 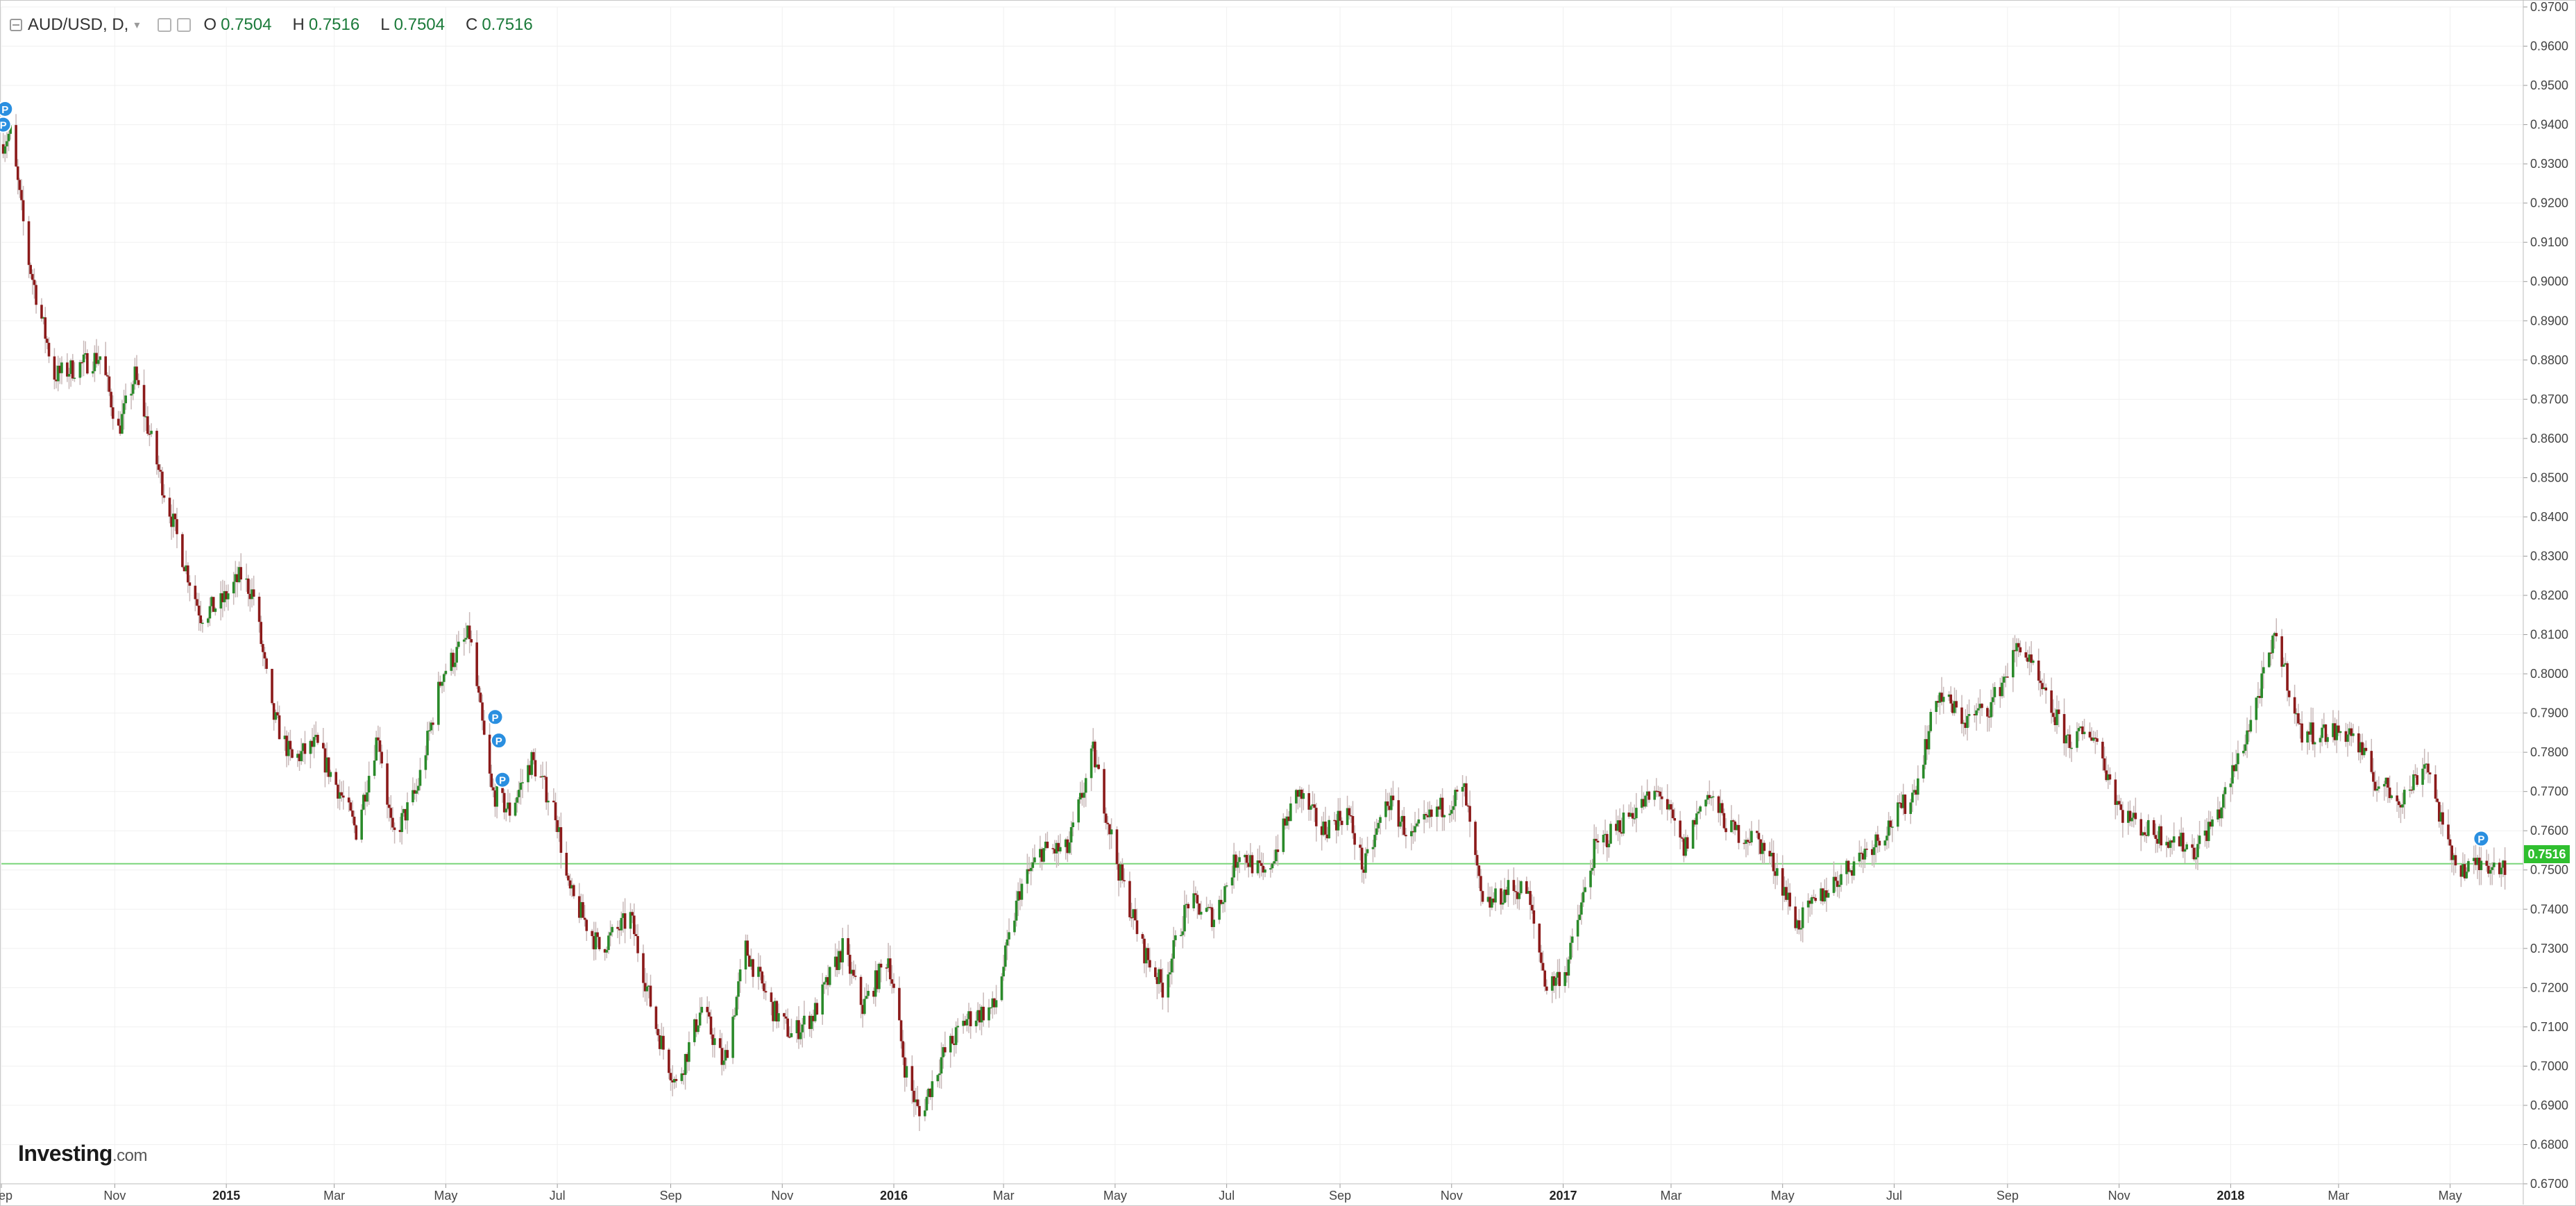 I want to click on settings-square-icon, so click(x=165, y=25).